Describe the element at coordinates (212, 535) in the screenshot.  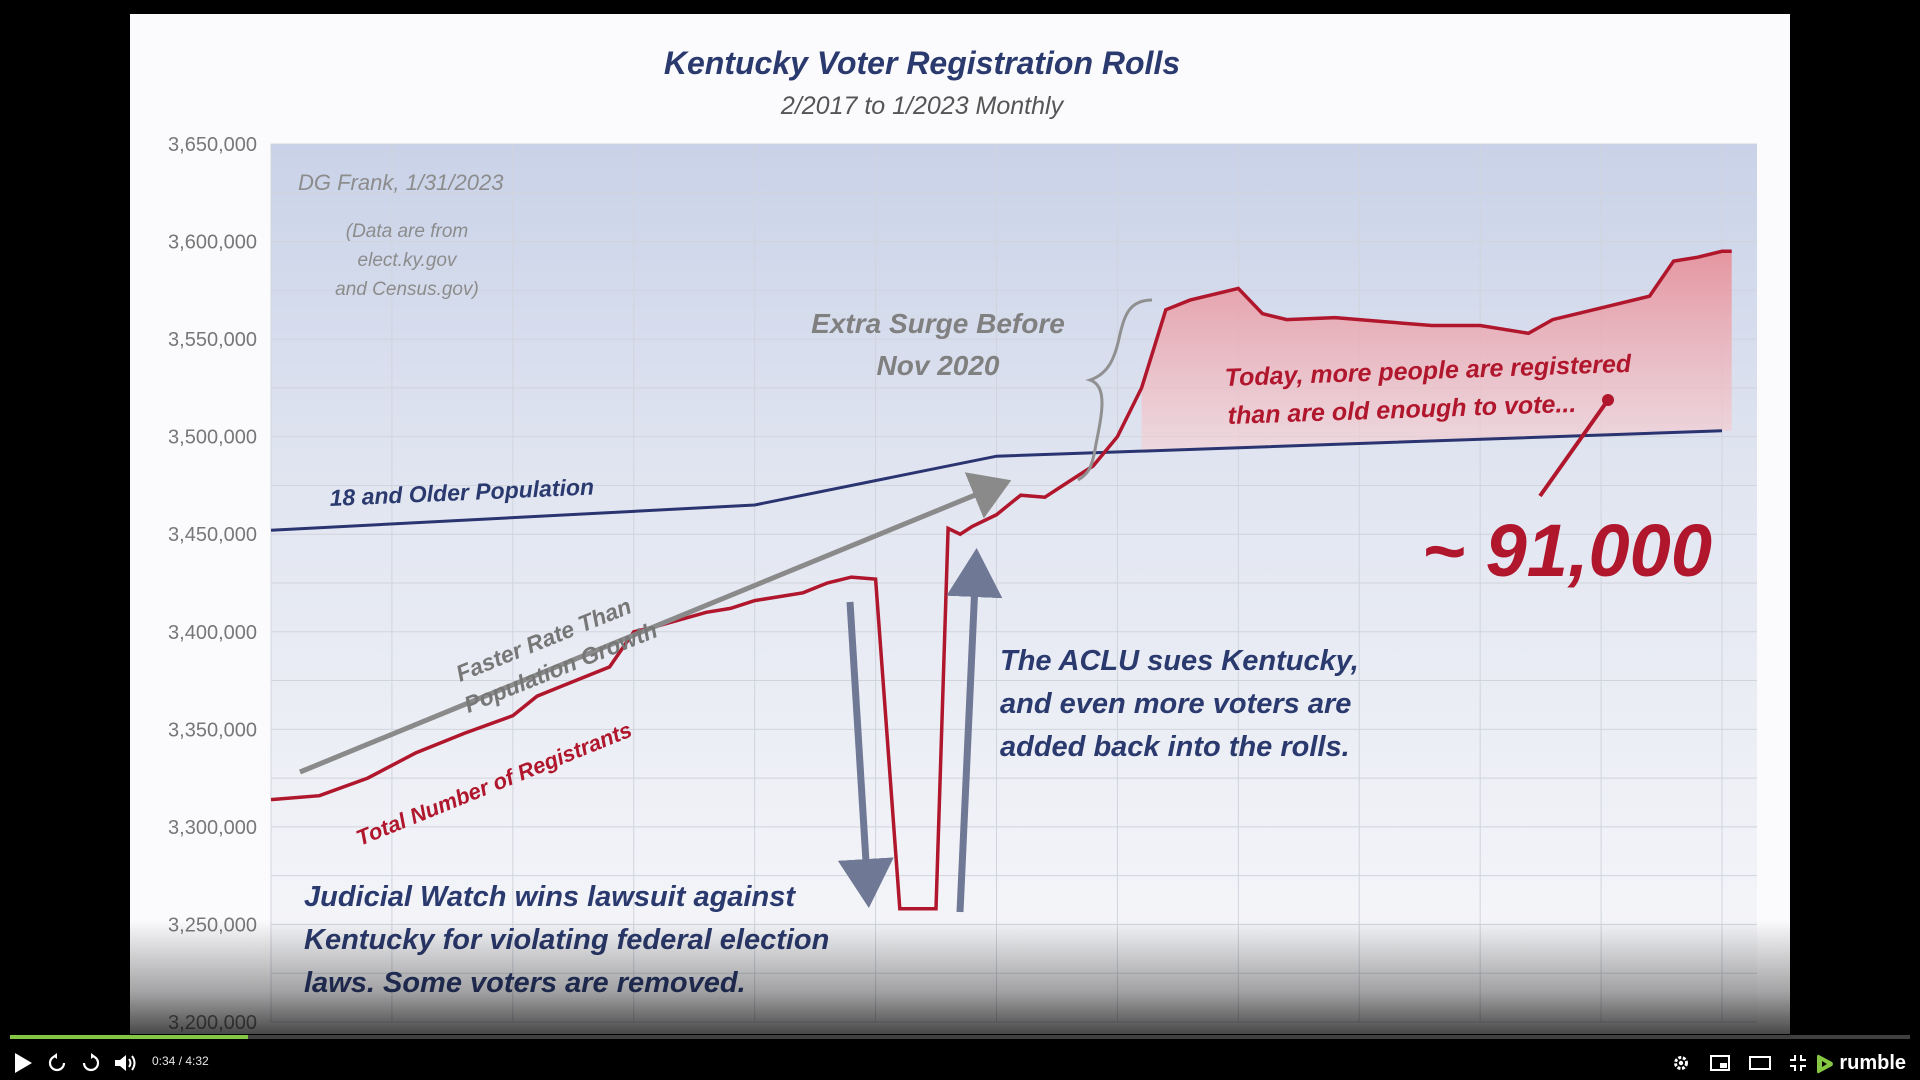
I see `y-tick-label: 3,450,000` at that location.